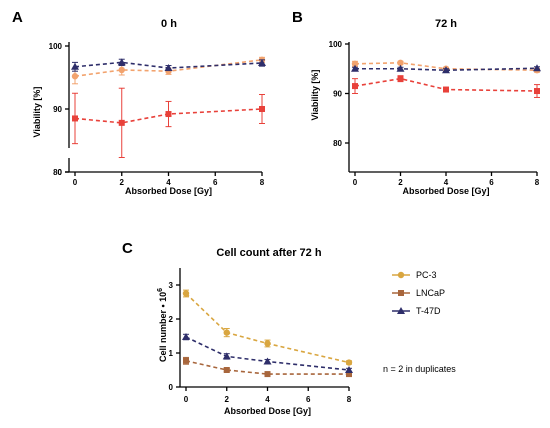 Image resolution: width=550 pixels, height=428 pixels. I want to click on note-text: n = 2 in duplicates, so click(419, 369).